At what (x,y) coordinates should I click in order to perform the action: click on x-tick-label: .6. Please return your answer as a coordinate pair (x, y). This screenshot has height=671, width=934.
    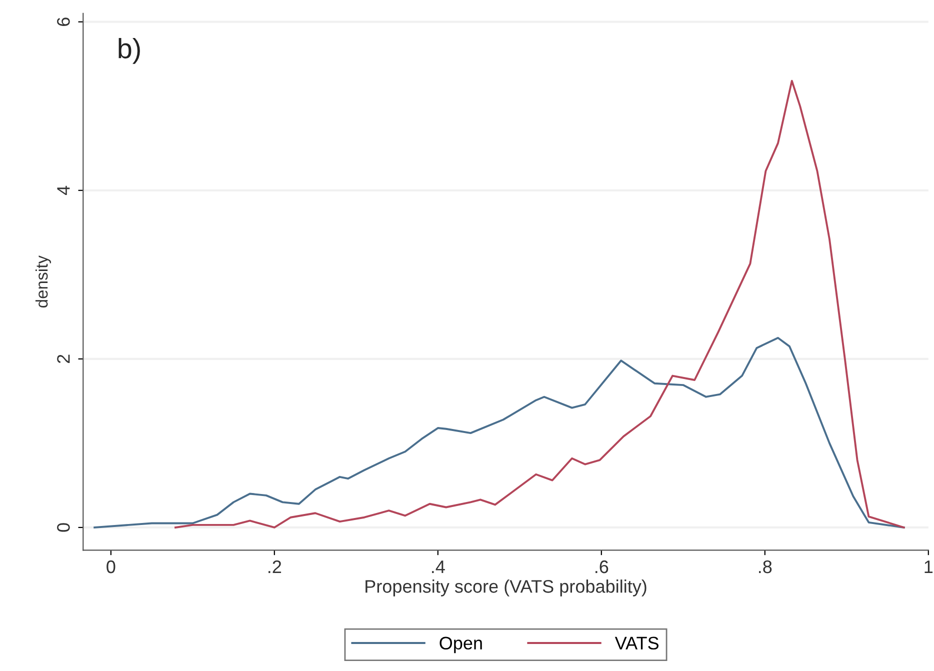
    Looking at the image, I should click on (602, 567).